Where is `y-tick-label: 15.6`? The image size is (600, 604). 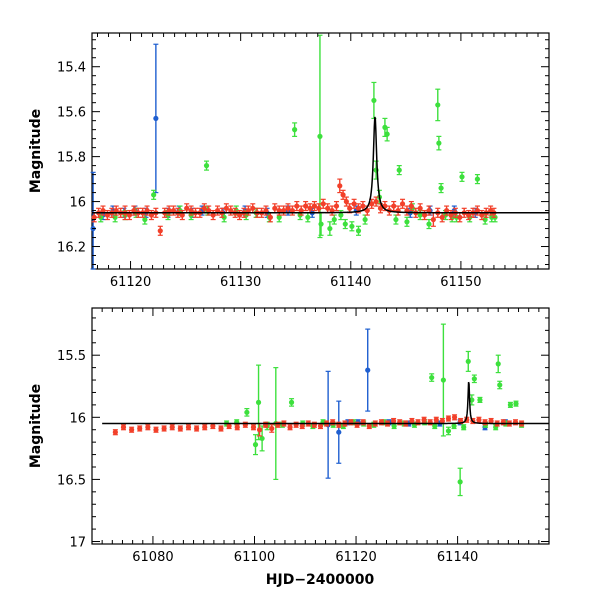
y-tick-label: 15.6 is located at coordinates (71, 113).